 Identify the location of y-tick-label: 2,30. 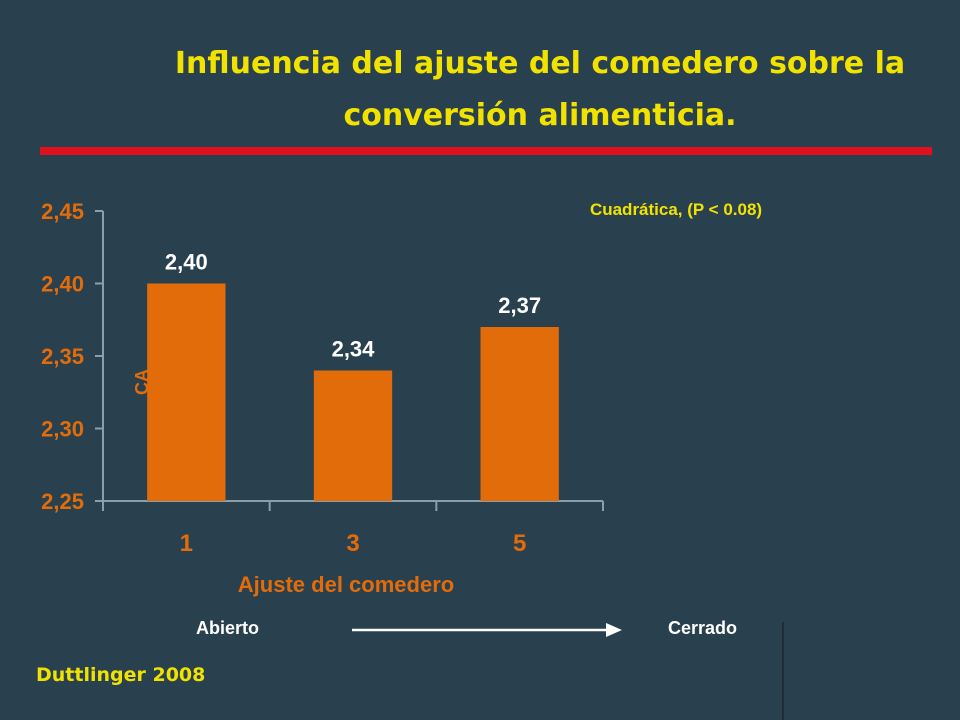
(62, 429).